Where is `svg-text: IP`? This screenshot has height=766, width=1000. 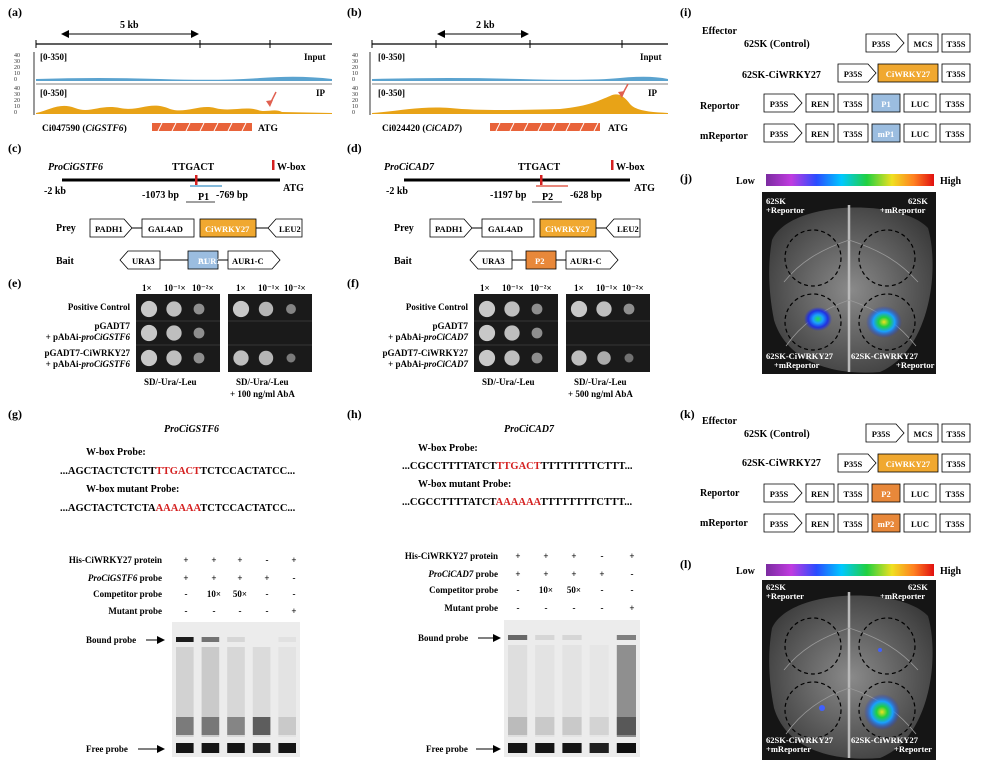
svg-text: IP is located at coordinates (653, 93).